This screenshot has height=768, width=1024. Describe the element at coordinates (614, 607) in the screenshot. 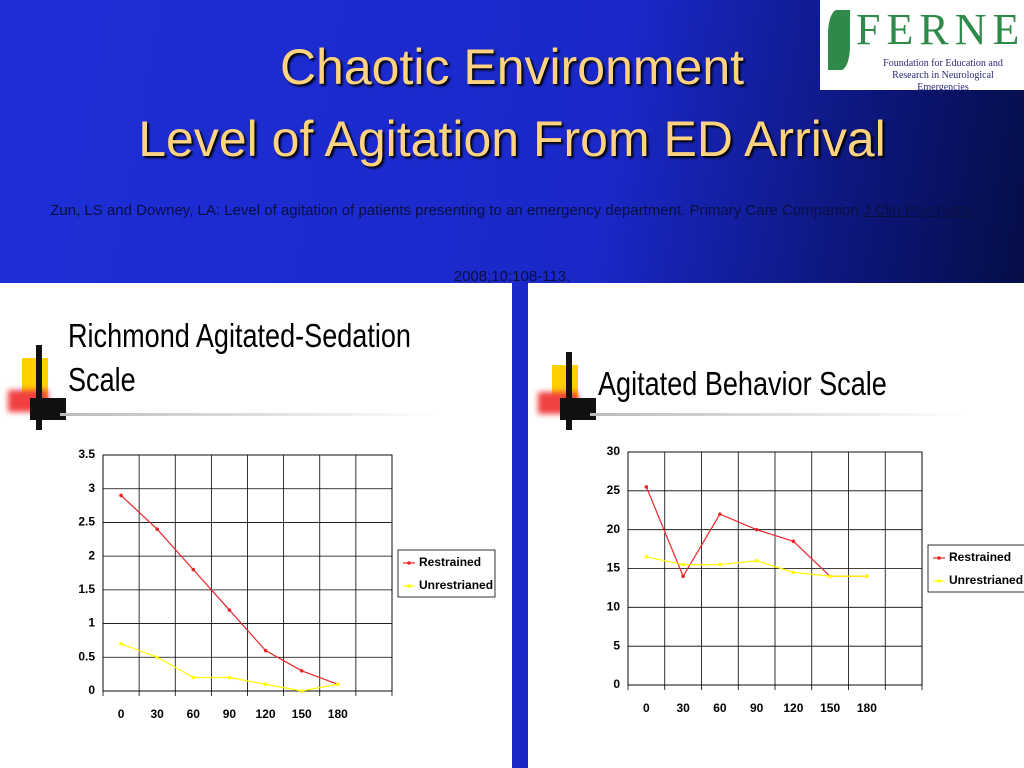

I see `y-tick-label: 10` at that location.